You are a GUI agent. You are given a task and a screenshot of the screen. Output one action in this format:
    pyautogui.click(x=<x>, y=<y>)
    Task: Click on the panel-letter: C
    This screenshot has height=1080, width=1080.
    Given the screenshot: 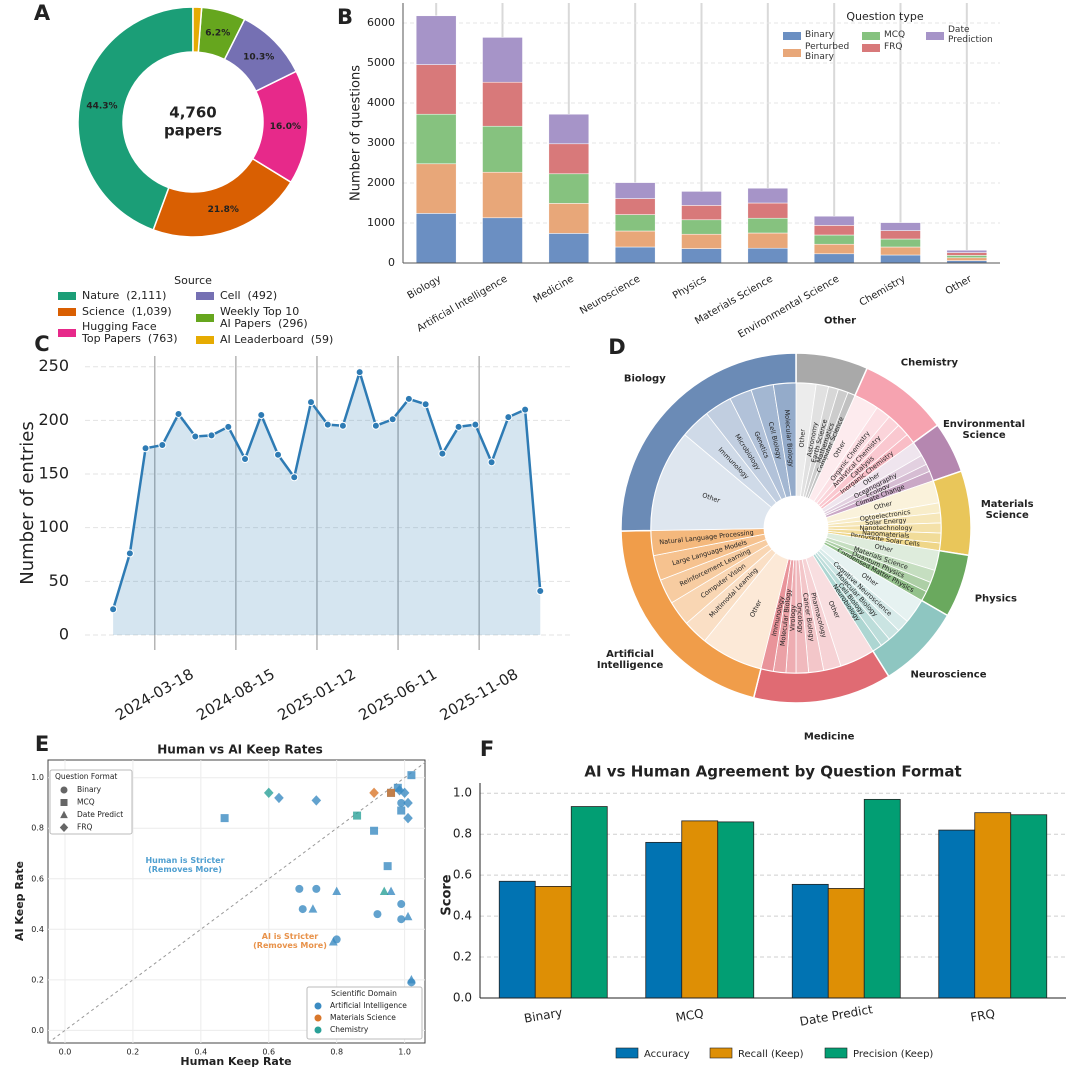 What is the action you would take?
    pyautogui.click(x=41, y=344)
    